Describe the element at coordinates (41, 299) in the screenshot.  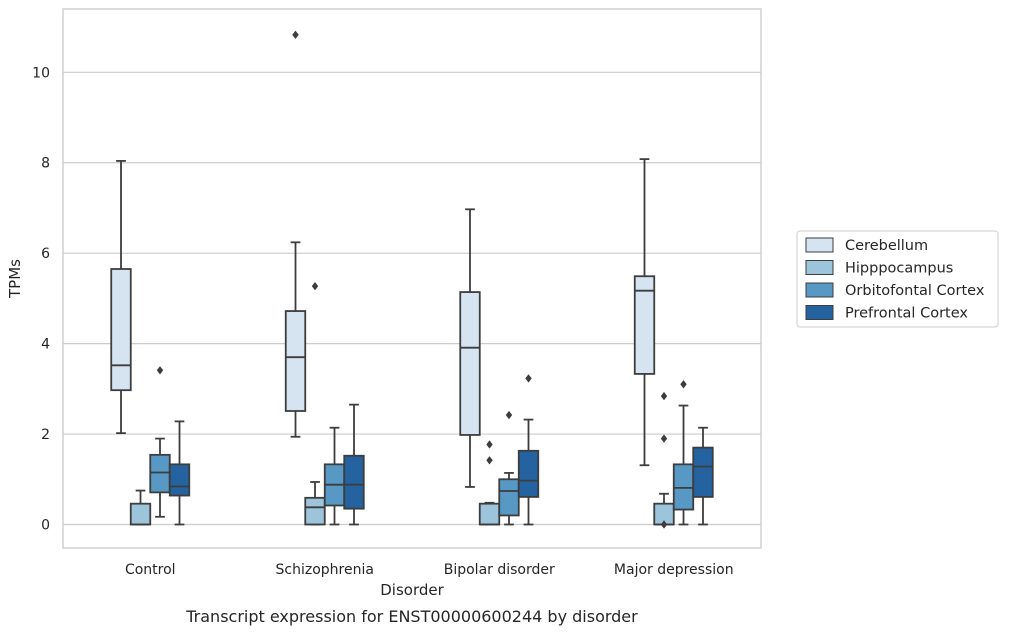
I see `y-axis-ticks: 0 2 4 6 8 10` at that location.